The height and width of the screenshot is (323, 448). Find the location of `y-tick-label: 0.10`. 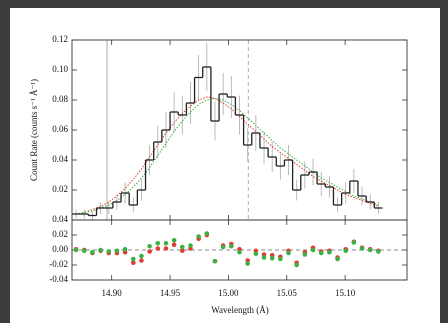

y-tick-label: 0.10 is located at coordinates (60, 69).